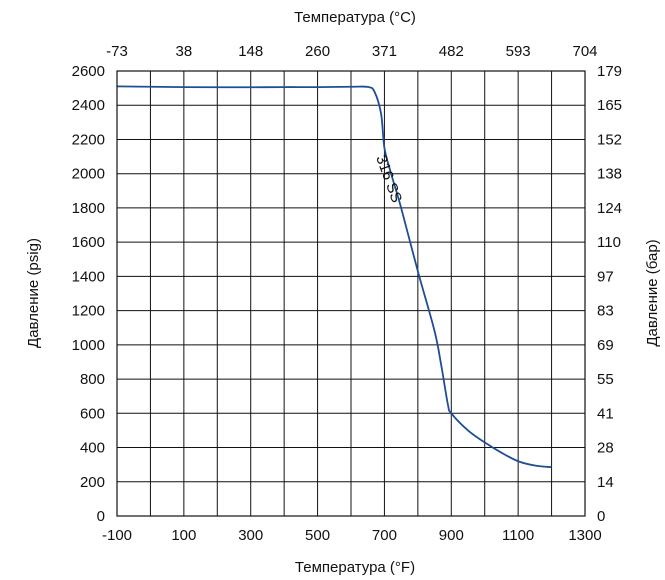 The width and height of the screenshot is (665, 580). What do you see at coordinates (518, 51) in the screenshot?
I see `x2-tick-label: 593` at bounding box center [518, 51].